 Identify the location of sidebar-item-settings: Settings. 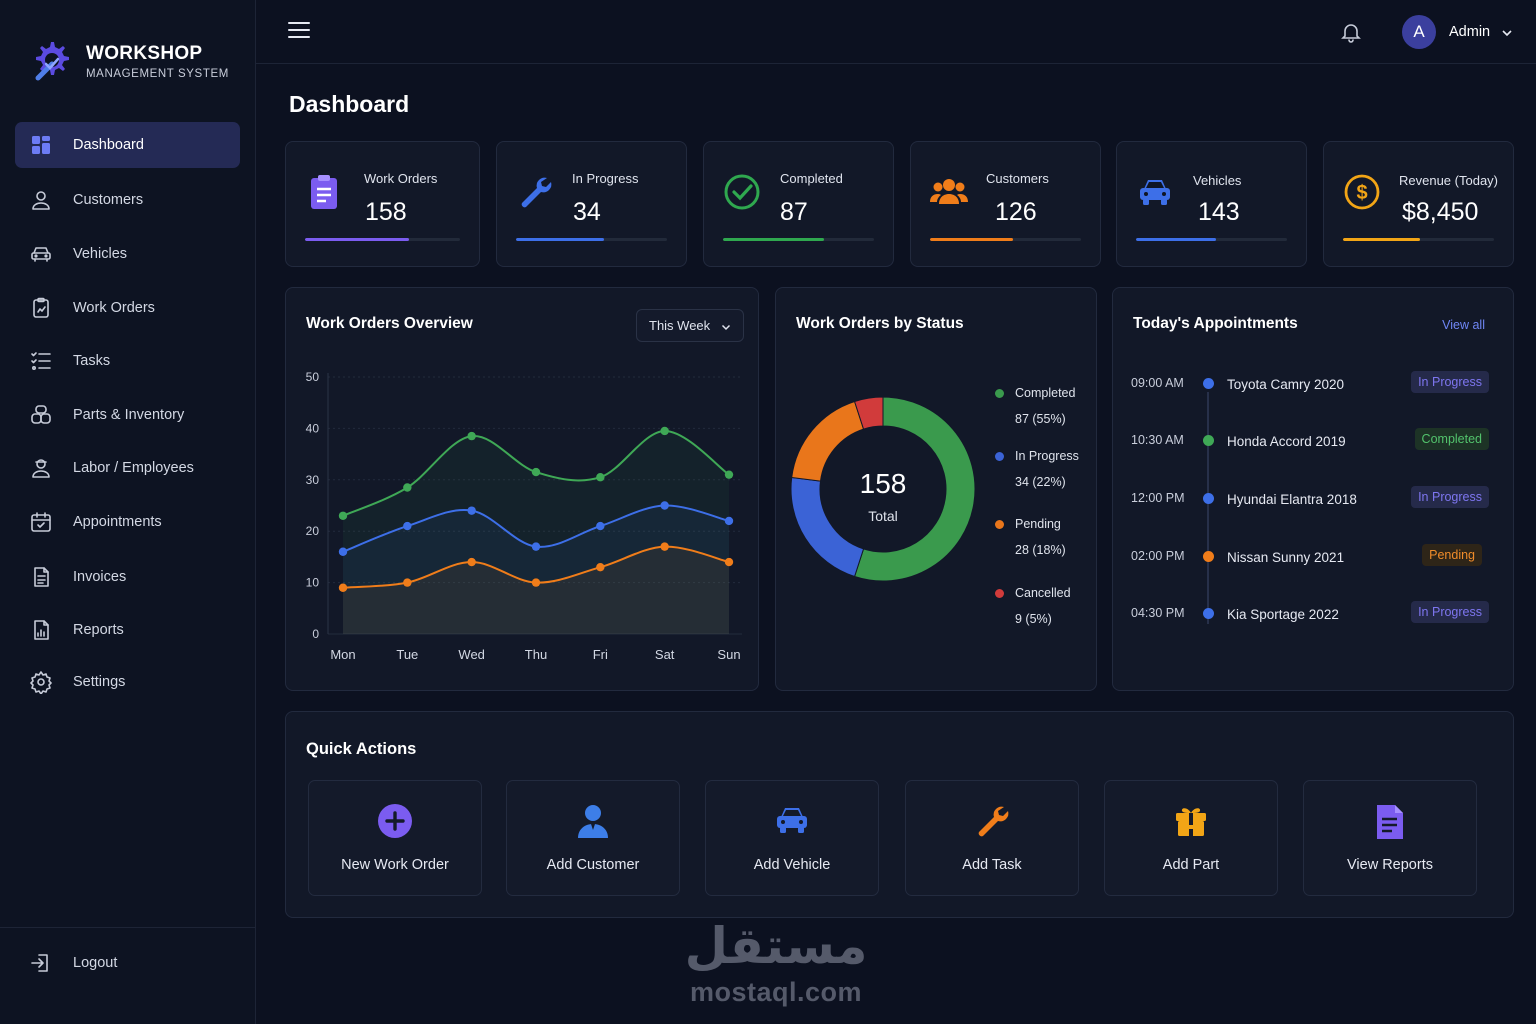
(127, 682).